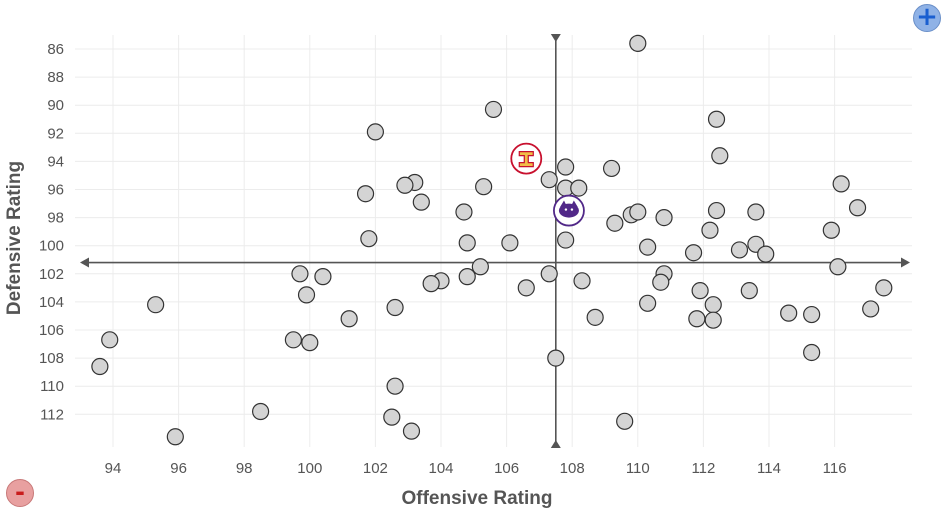 This screenshot has height=511, width=945. Describe the element at coordinates (555, 444) in the screenshot. I see `bottom-arrow-icon` at that location.